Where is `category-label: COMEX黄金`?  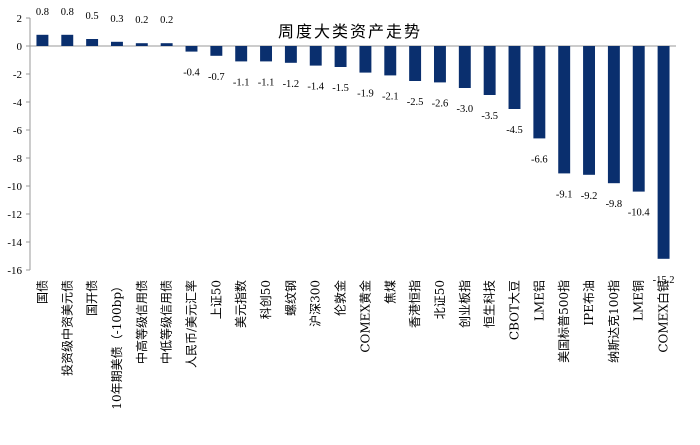
category-label: COMEX黄金 is located at coordinates (364, 316).